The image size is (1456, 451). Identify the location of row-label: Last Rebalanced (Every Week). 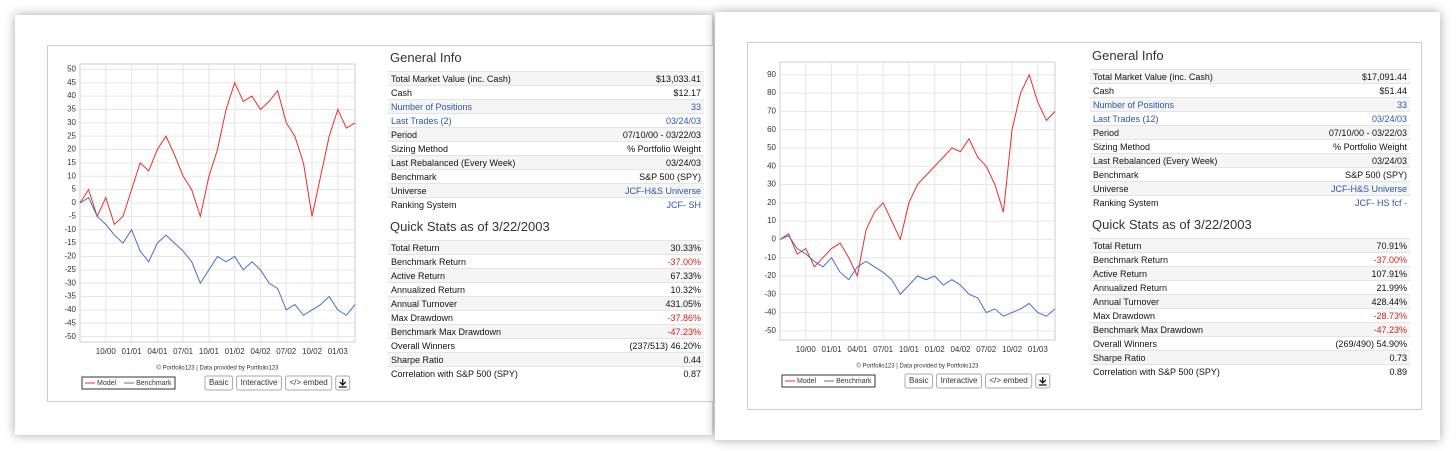
(484, 162).